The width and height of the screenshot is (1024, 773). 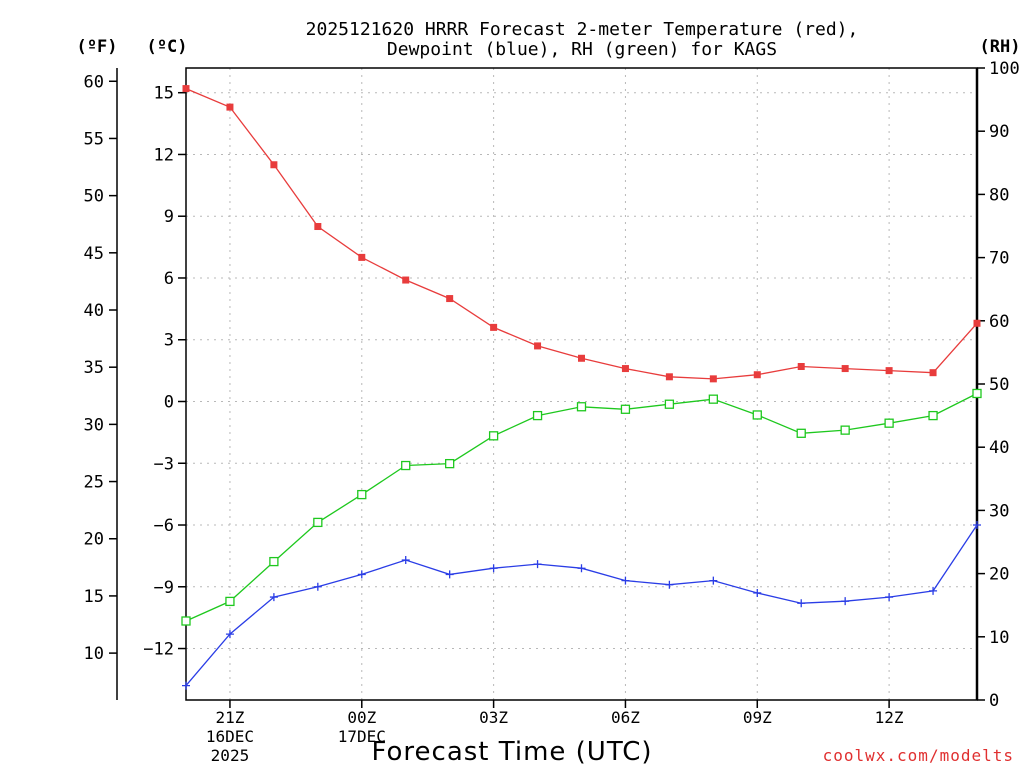 What do you see at coordinates (164, 464) in the screenshot?
I see `celsius-tick-label: −3` at bounding box center [164, 464].